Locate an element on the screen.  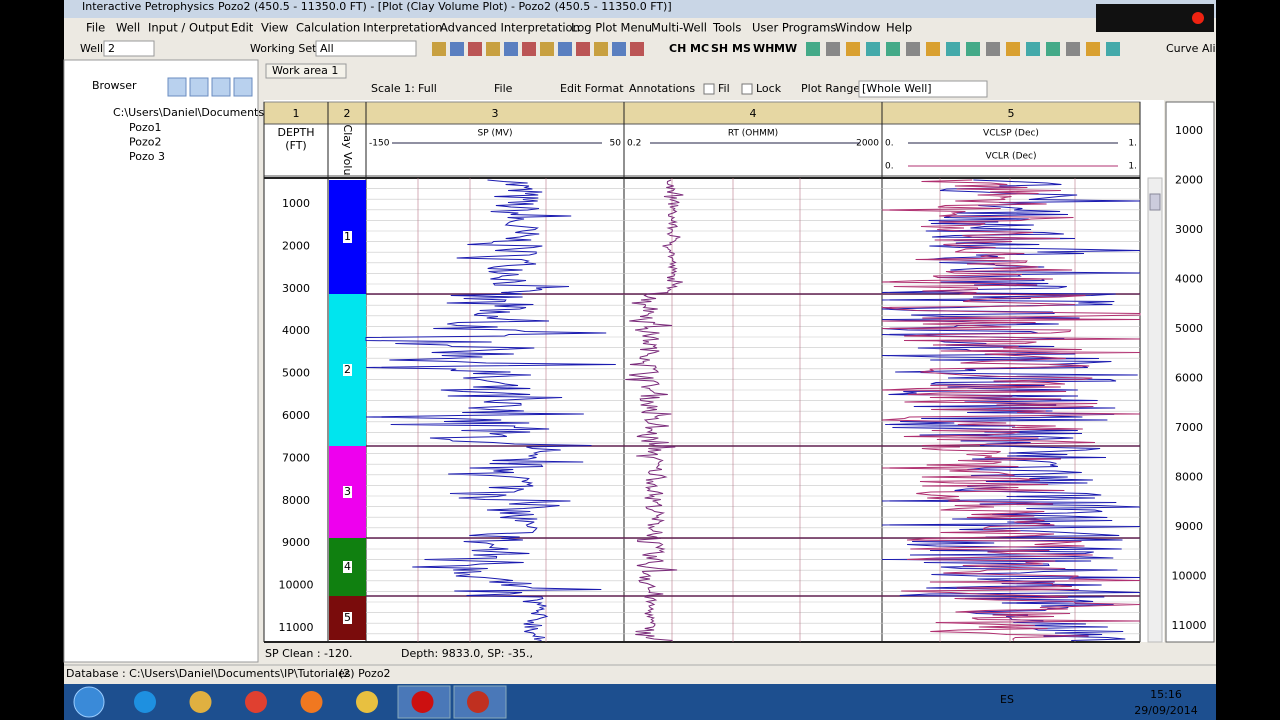
depth-label: 8000 is located at coordinates (296, 500).